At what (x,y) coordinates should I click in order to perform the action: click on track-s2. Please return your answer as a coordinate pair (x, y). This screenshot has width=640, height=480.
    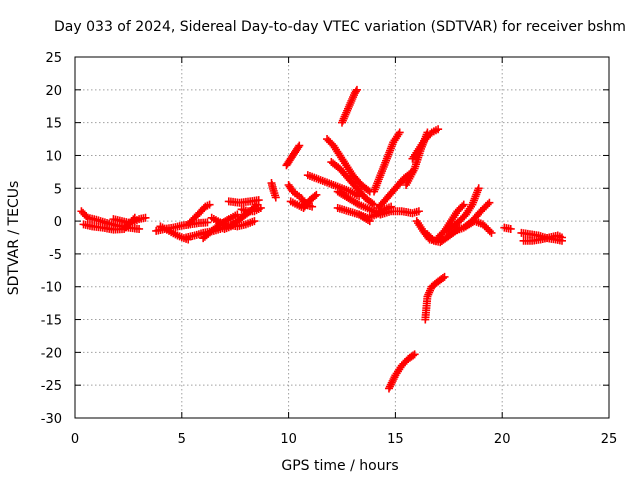
    Looking at the image, I should click on (109, 223).